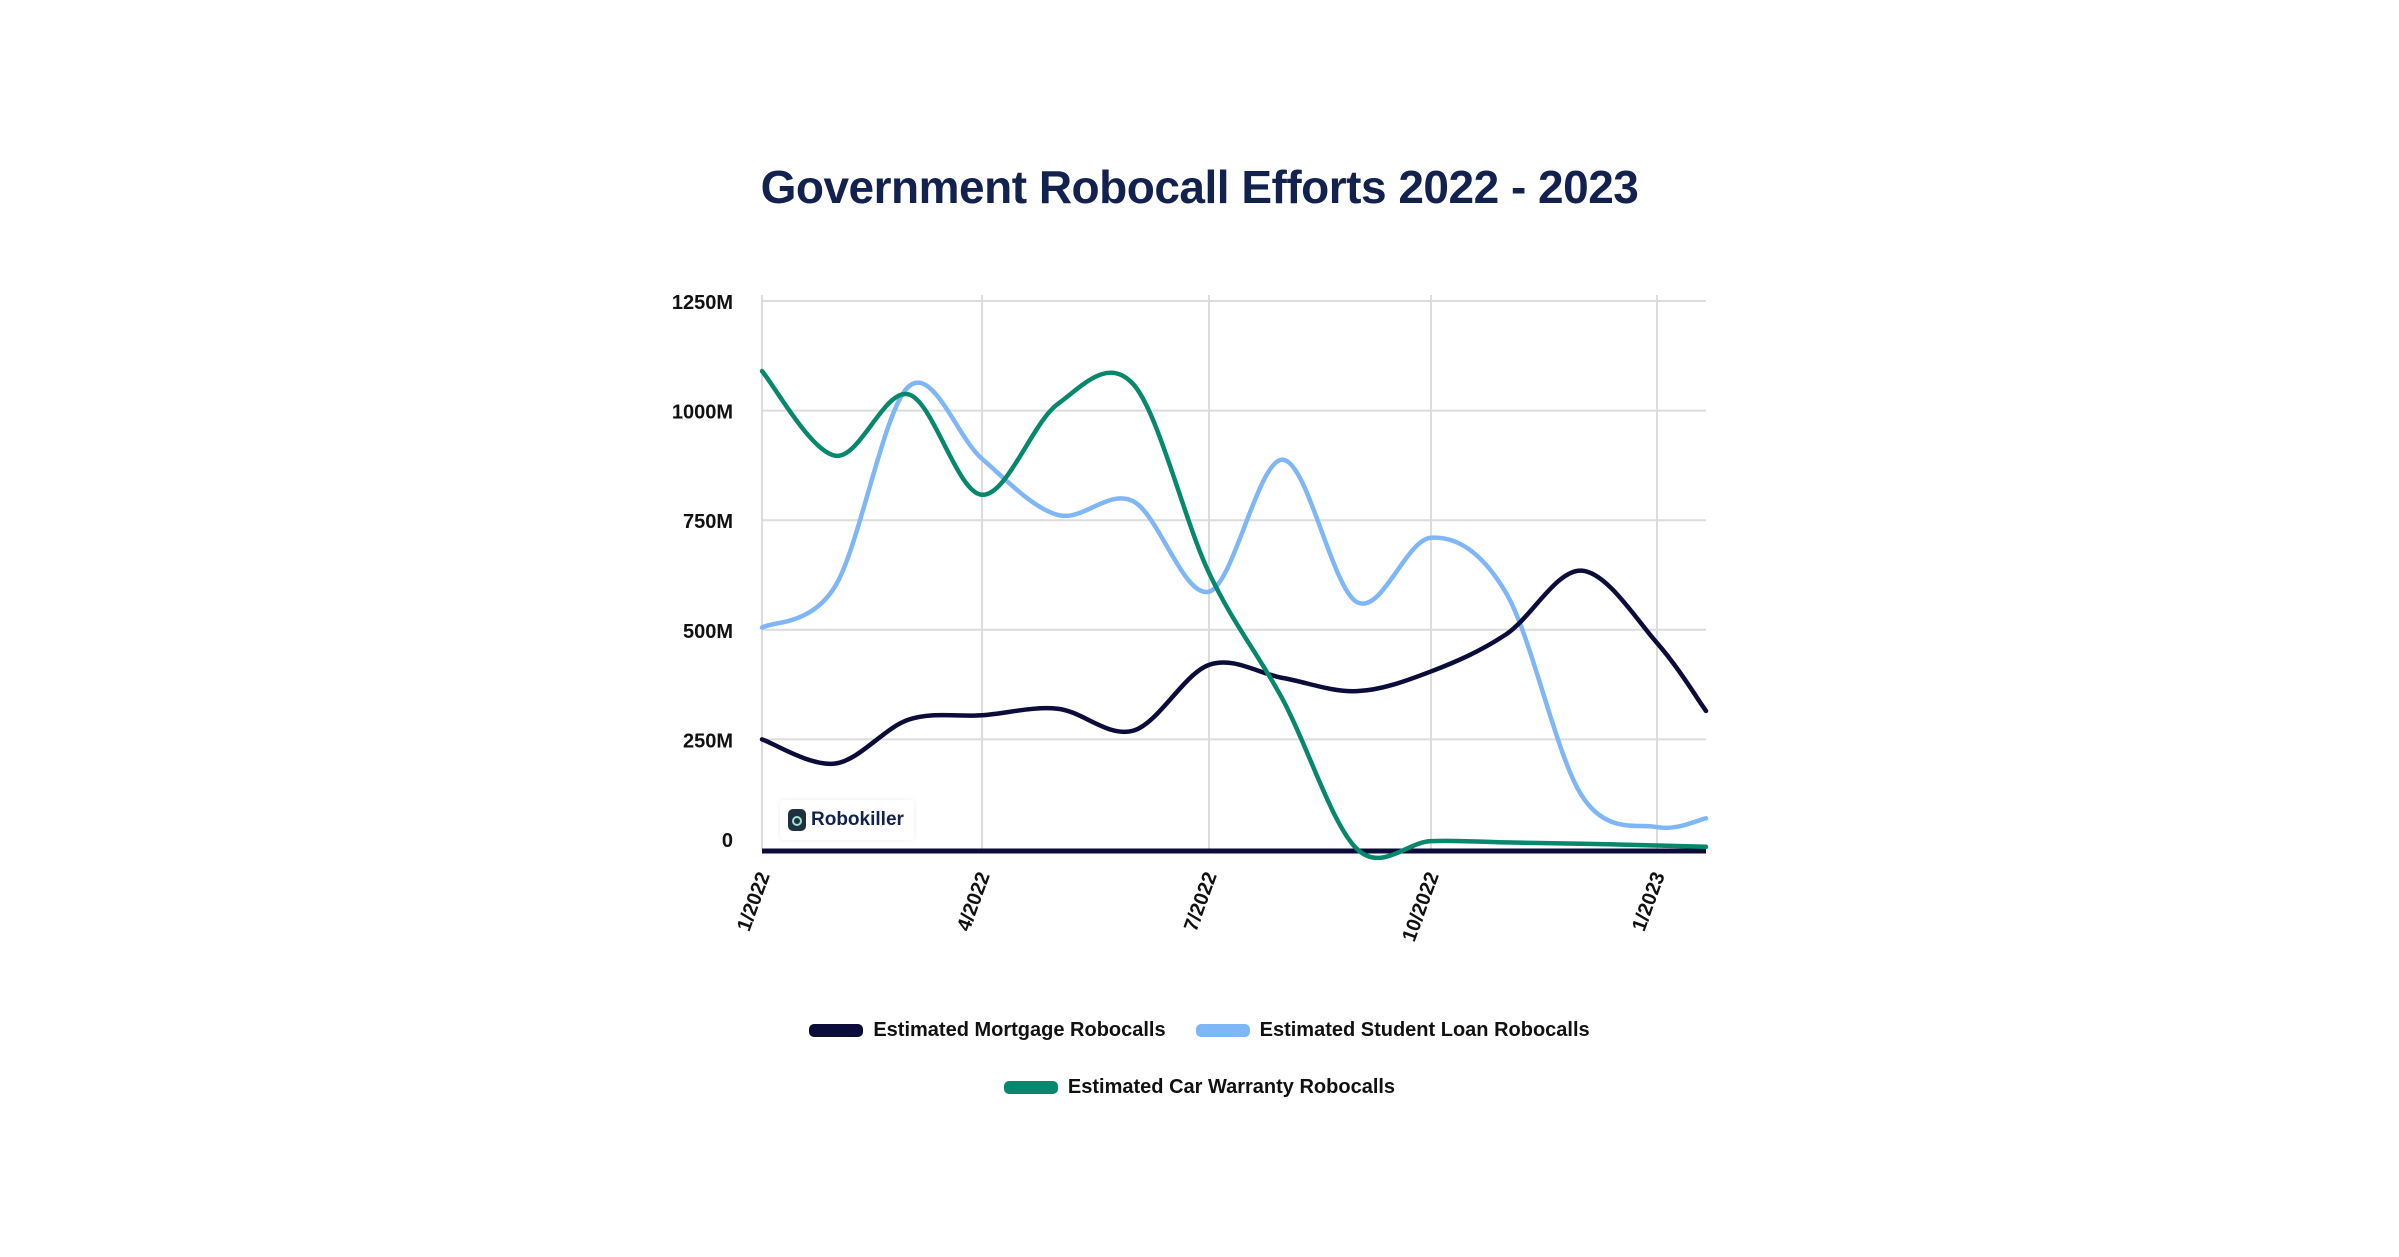 This screenshot has width=2399, height=1257. What do you see at coordinates (1420, 906) in the screenshot?
I see `x-tick-label: 10/2022` at bounding box center [1420, 906].